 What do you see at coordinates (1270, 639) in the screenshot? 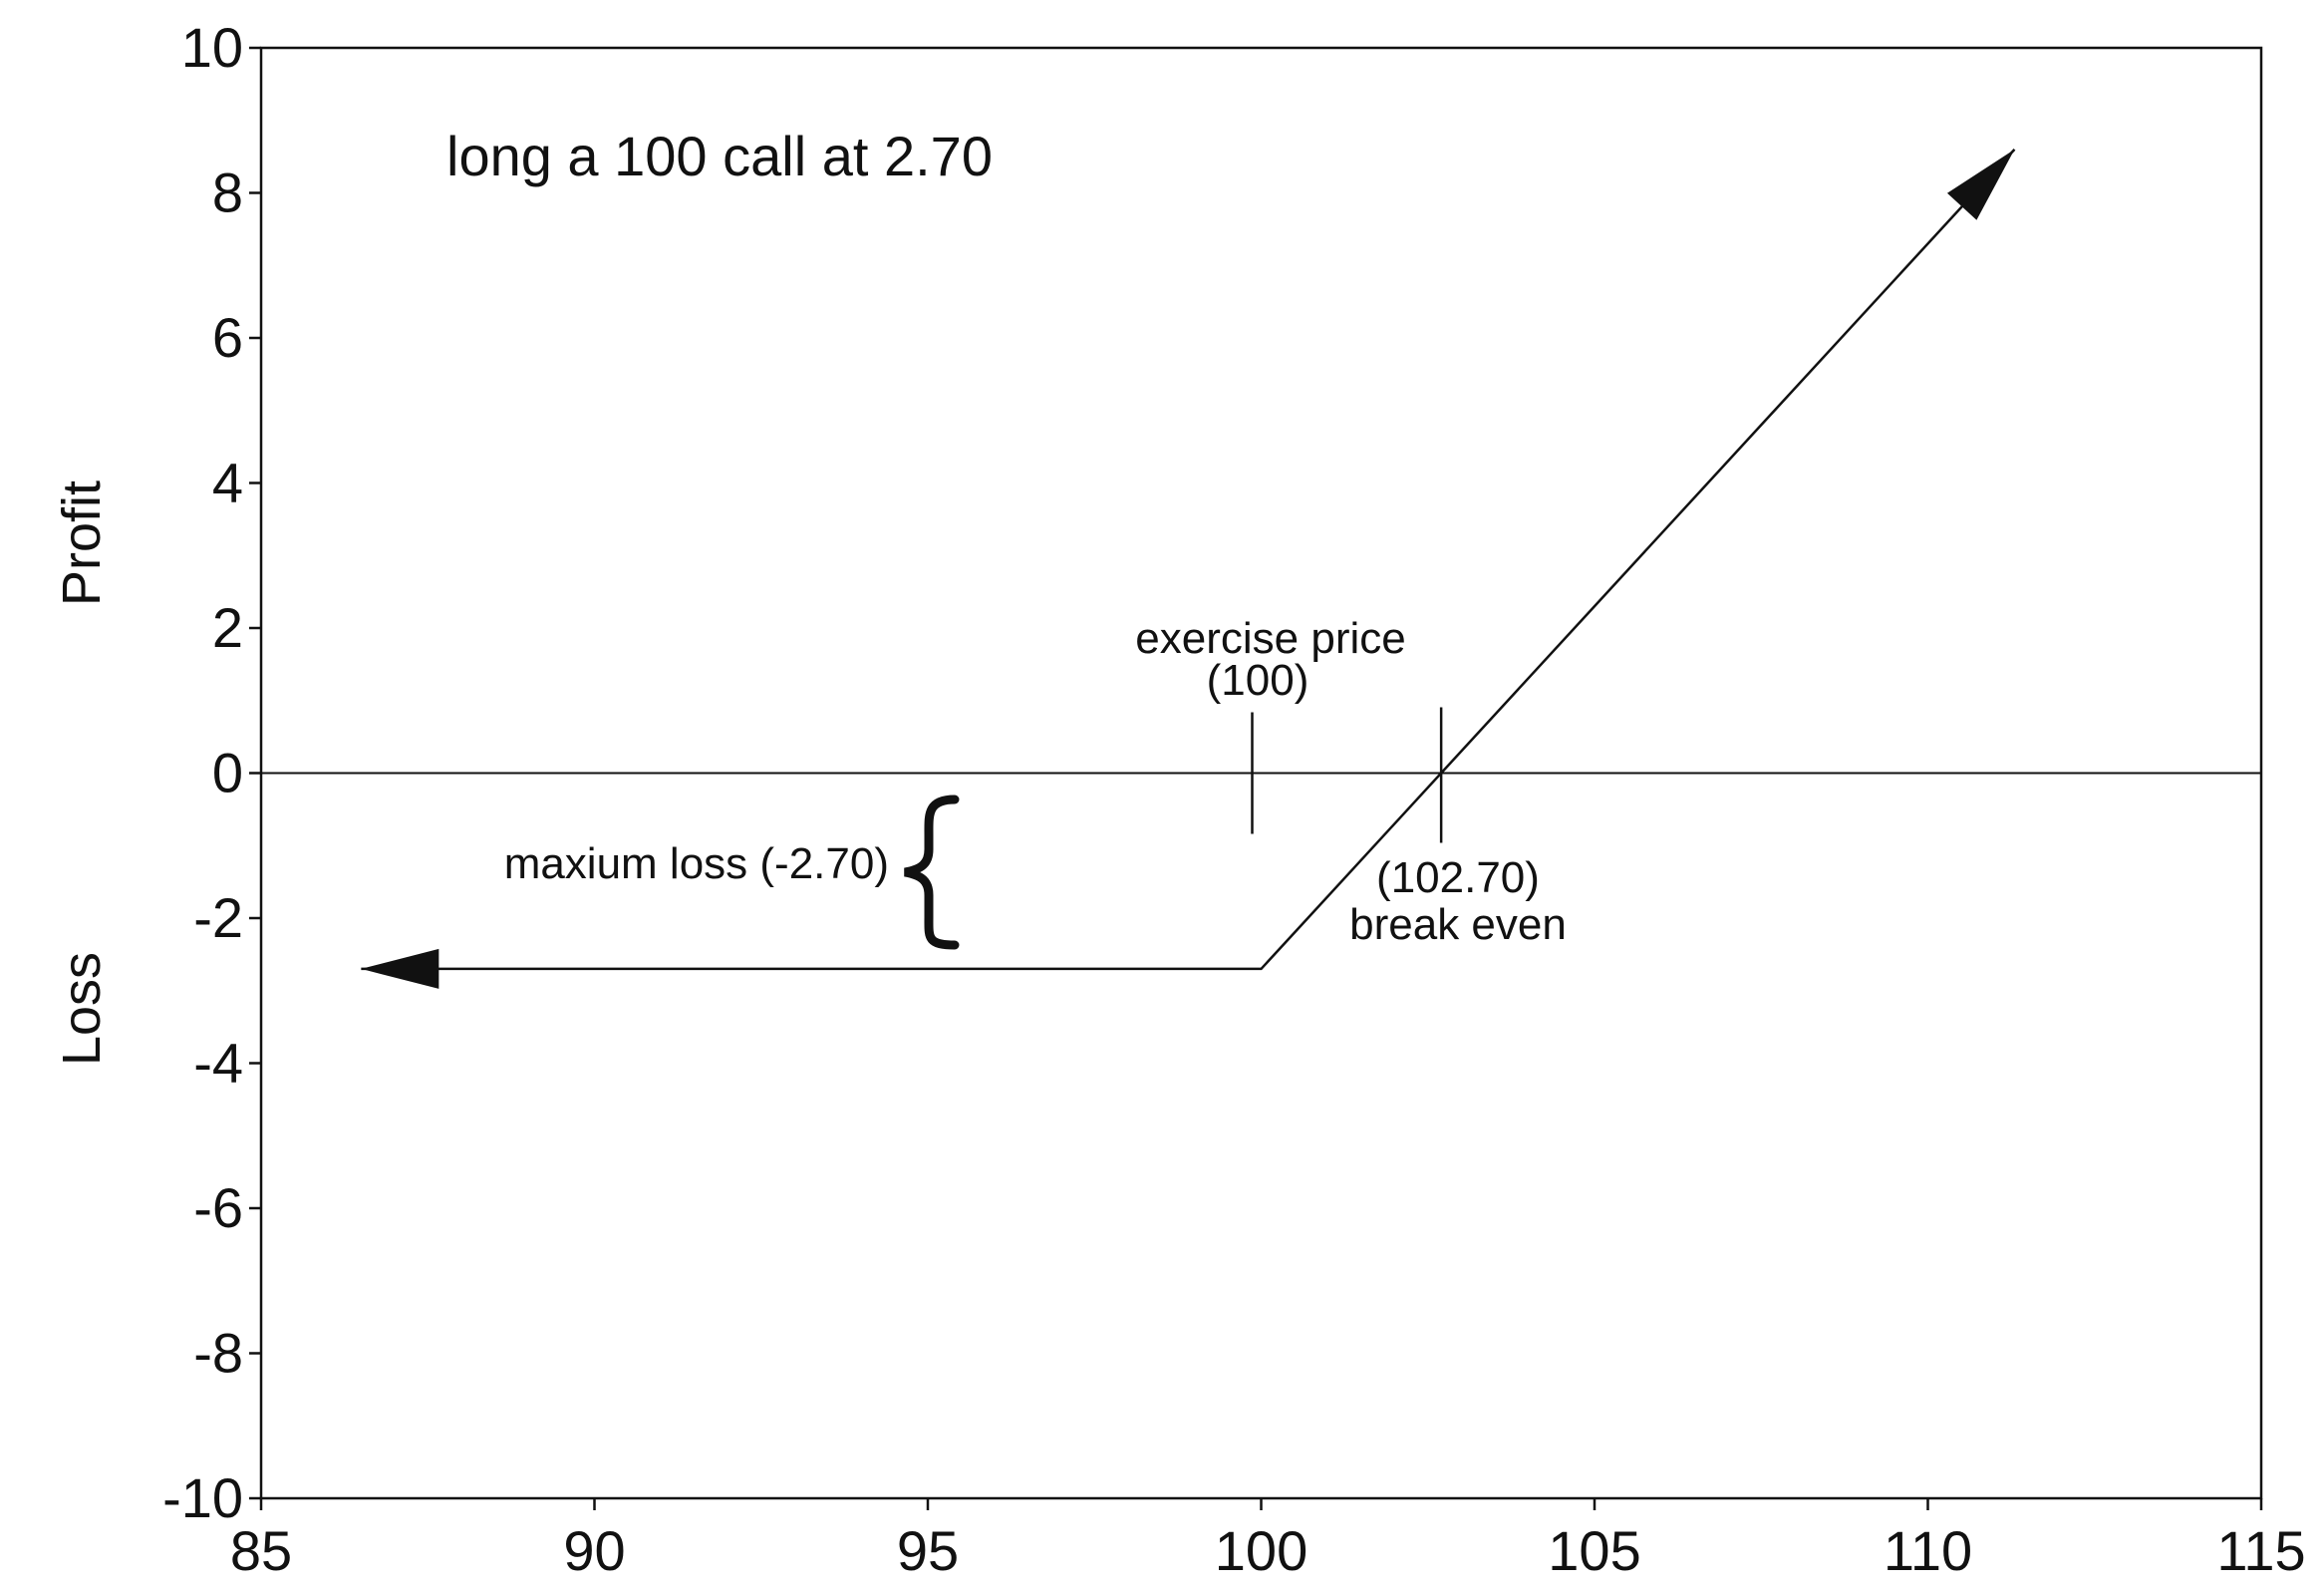
I see `exercise-price-label: exercise price` at bounding box center [1270, 639].